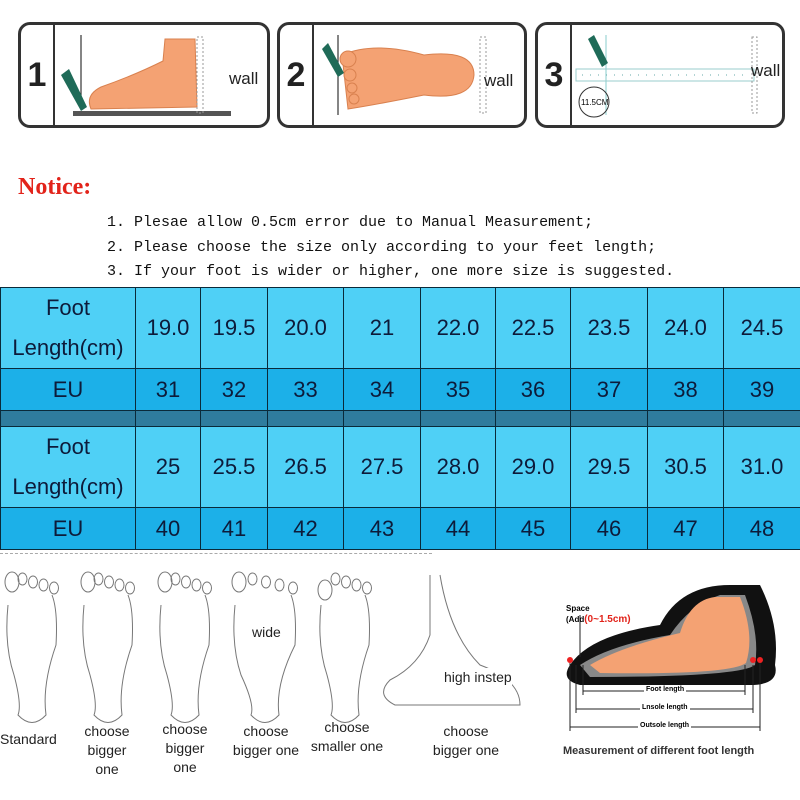 This screenshot has height=800, width=800. Describe the element at coordinates (68, 418) in the screenshot. I see `separator-row-header` at that location.